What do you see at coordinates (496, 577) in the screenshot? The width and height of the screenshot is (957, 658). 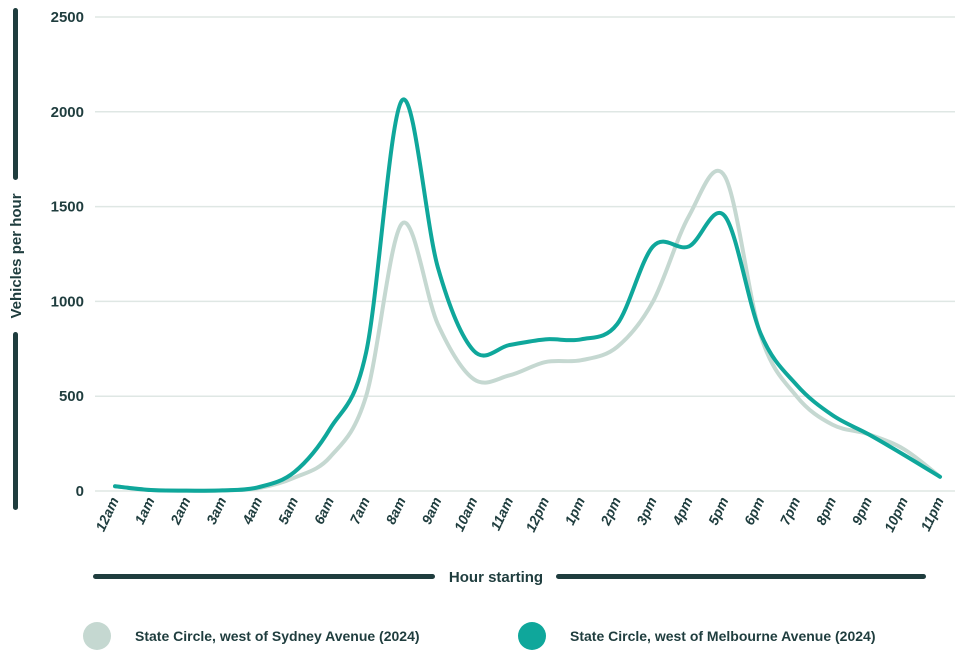 I see `x-axis-title: Hour starting` at bounding box center [496, 577].